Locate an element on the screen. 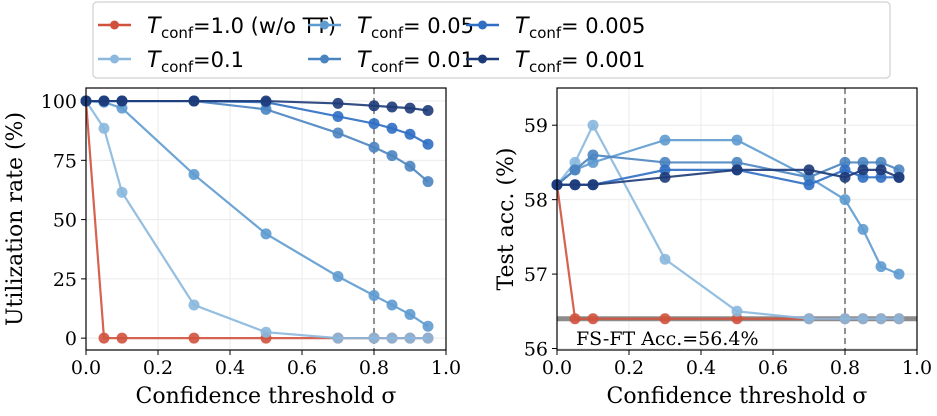 This screenshot has height=416, width=937. legend-value: =0.1 is located at coordinates (218, 60).